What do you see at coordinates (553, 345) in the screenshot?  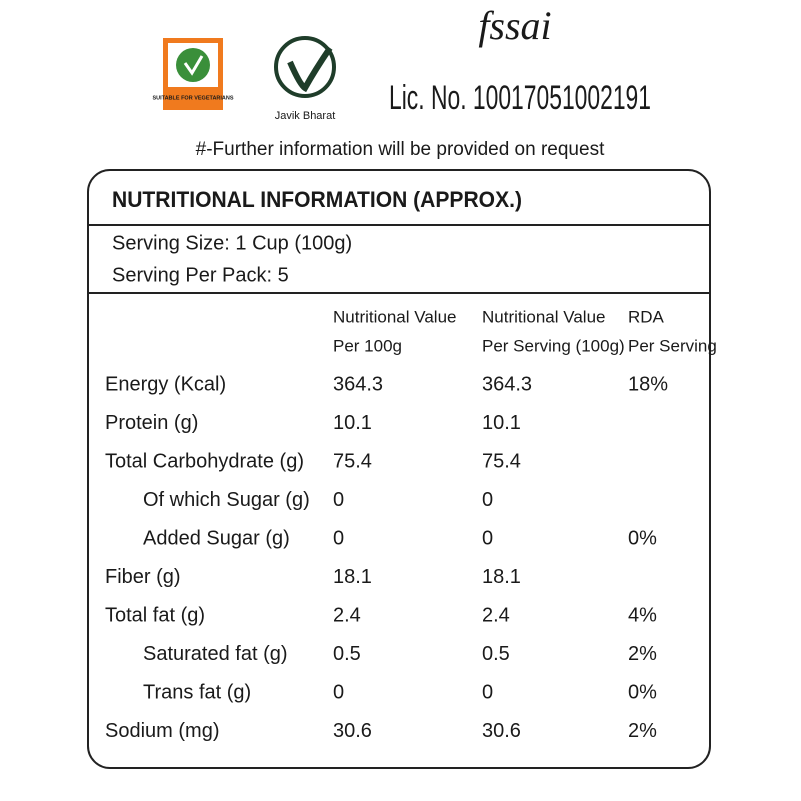 I see `column-header: Per Serving (100g)` at bounding box center [553, 345].